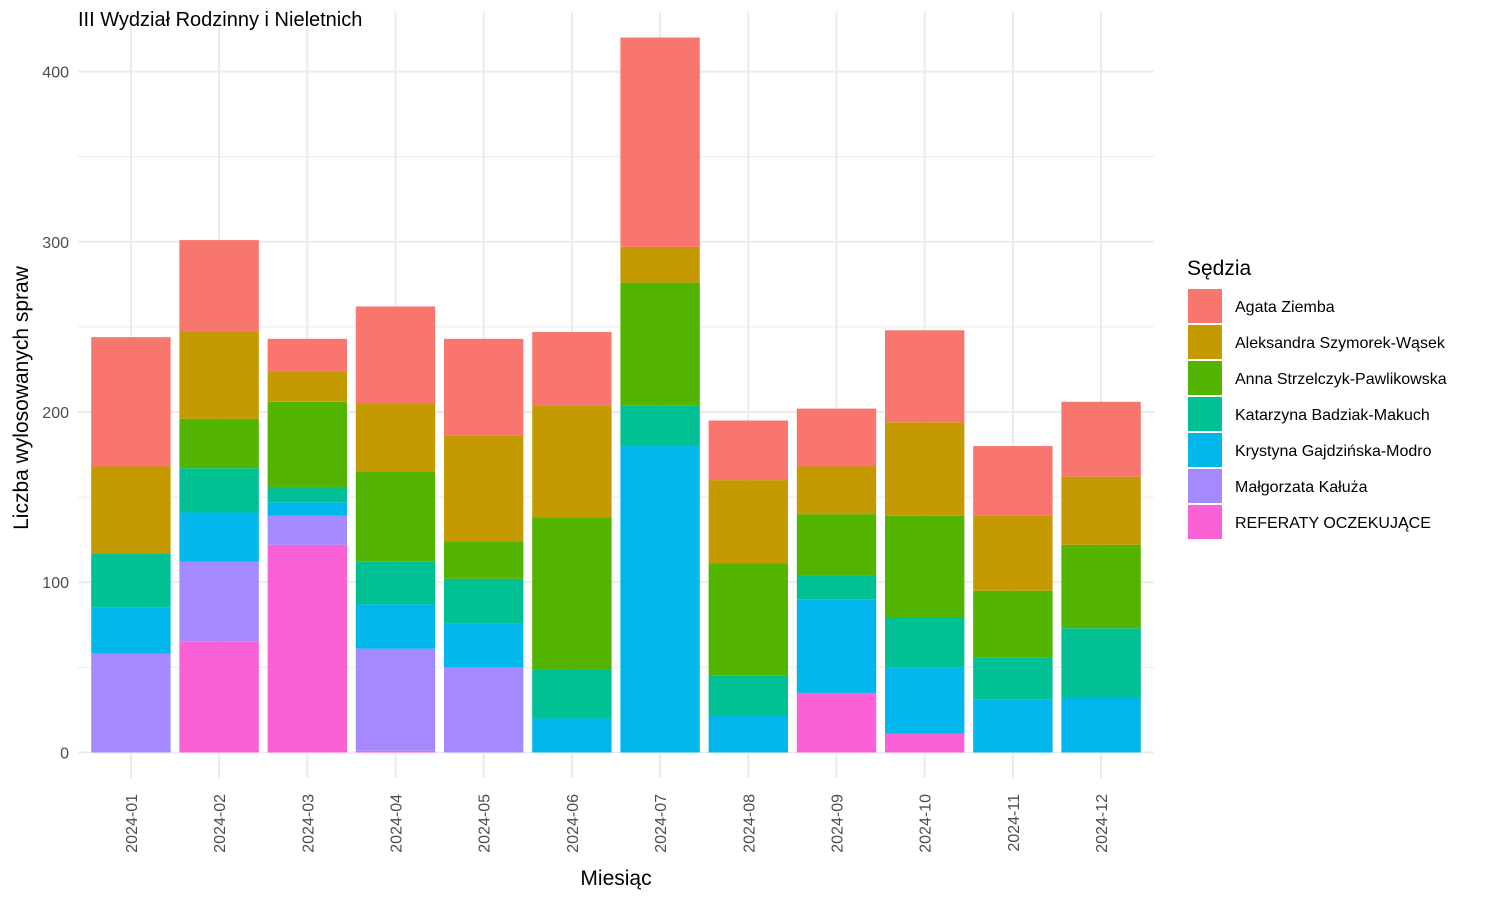 This screenshot has height=905, width=1500. I want to click on legend-label: REFERATY OCZEKUJĄCE, so click(1333, 523).